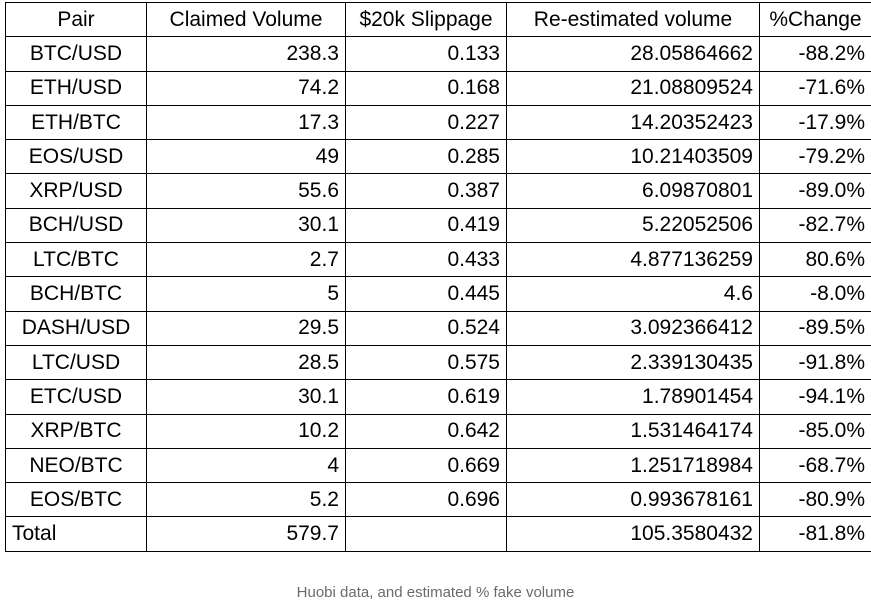 The height and width of the screenshot is (615, 871). I want to click on cell-reestimated: 21.08809524, so click(633, 88).